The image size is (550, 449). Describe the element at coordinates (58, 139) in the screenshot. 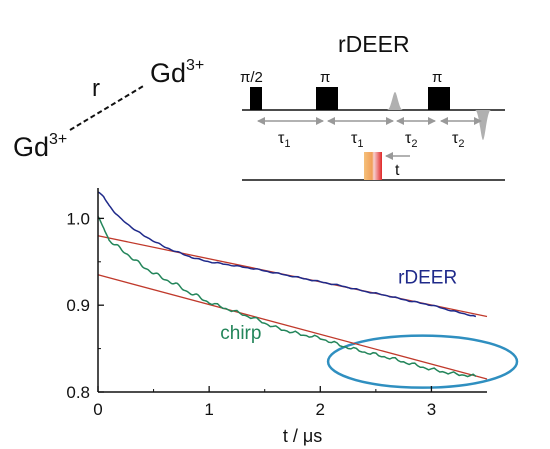

I see `gd-ion-left-charge: 3+` at that location.